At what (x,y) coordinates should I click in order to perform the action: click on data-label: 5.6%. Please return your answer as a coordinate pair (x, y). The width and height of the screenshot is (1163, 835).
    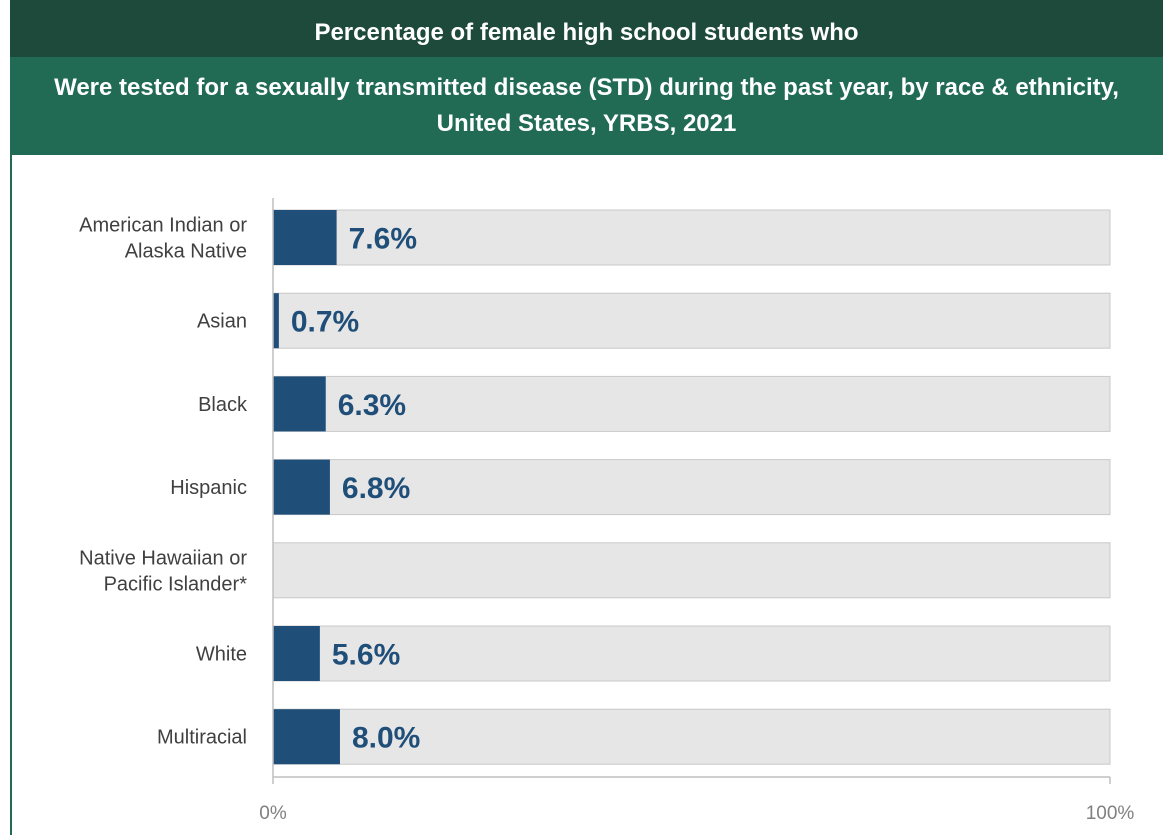
    Looking at the image, I should click on (366, 655).